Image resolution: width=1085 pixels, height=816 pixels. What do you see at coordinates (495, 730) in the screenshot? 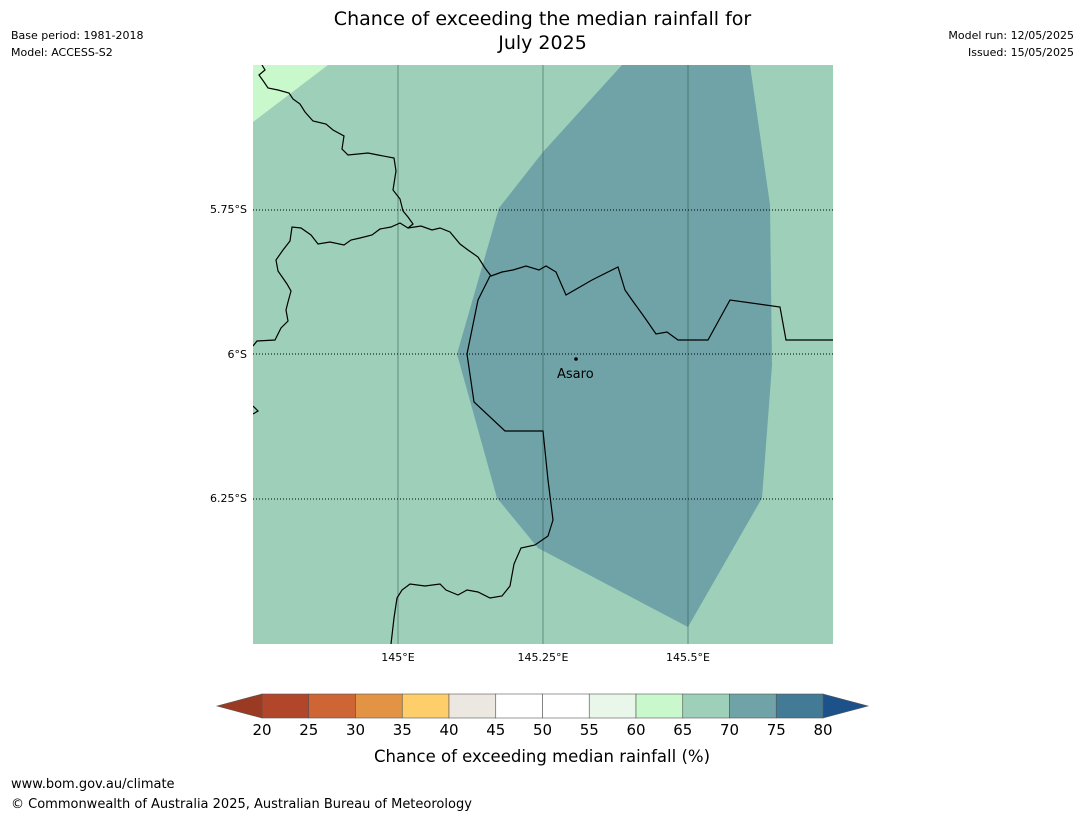
I see `colorbar-tick-label: 45` at bounding box center [495, 730].